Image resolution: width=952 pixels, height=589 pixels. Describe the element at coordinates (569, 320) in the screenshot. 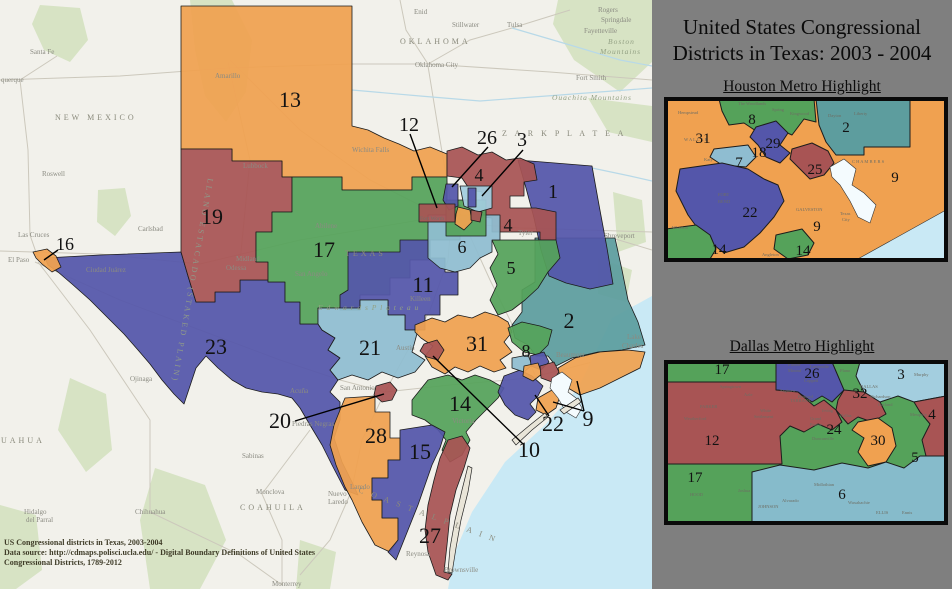

I see `map-label: 2` at that location.